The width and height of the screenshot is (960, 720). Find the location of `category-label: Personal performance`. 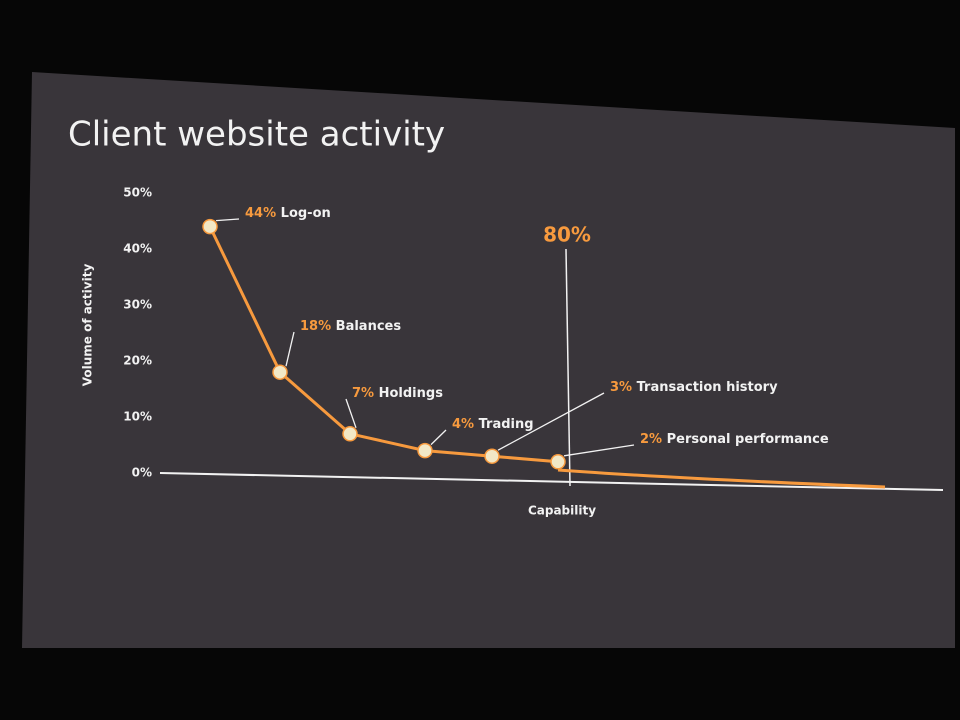

category-label: Personal performance is located at coordinates (748, 439).